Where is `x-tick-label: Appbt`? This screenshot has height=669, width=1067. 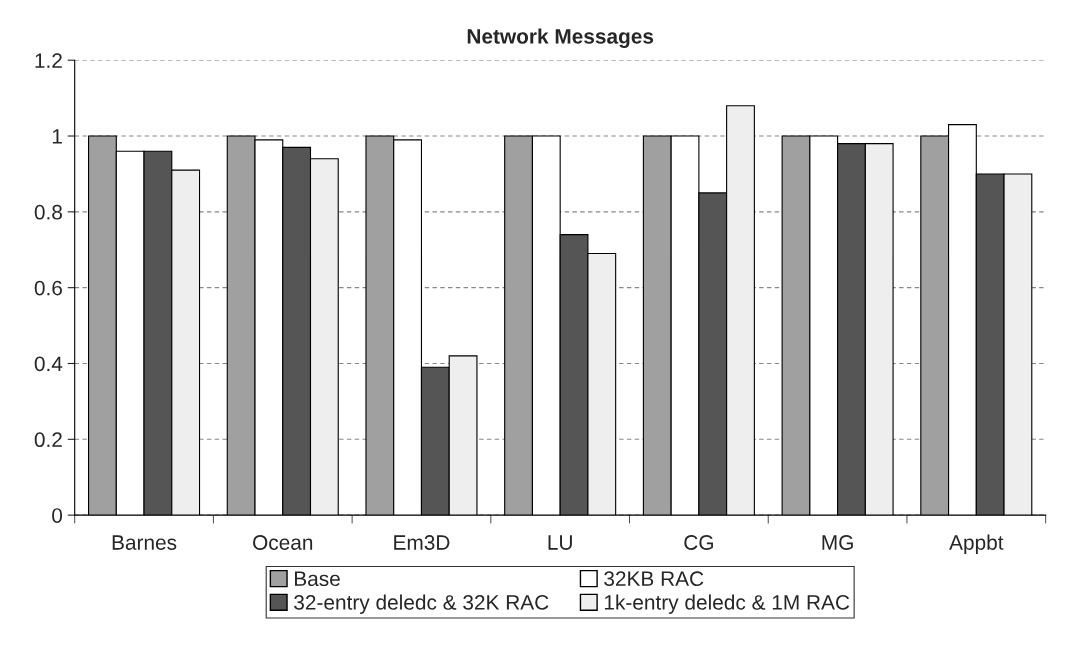
x-tick-label: Appbt is located at coordinates (976, 544).